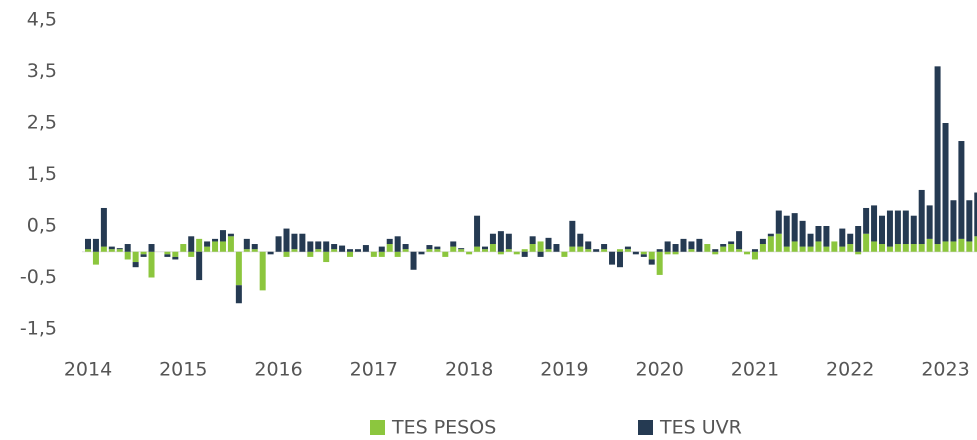  I want to click on x-tick-label: 2019, so click(564, 370).